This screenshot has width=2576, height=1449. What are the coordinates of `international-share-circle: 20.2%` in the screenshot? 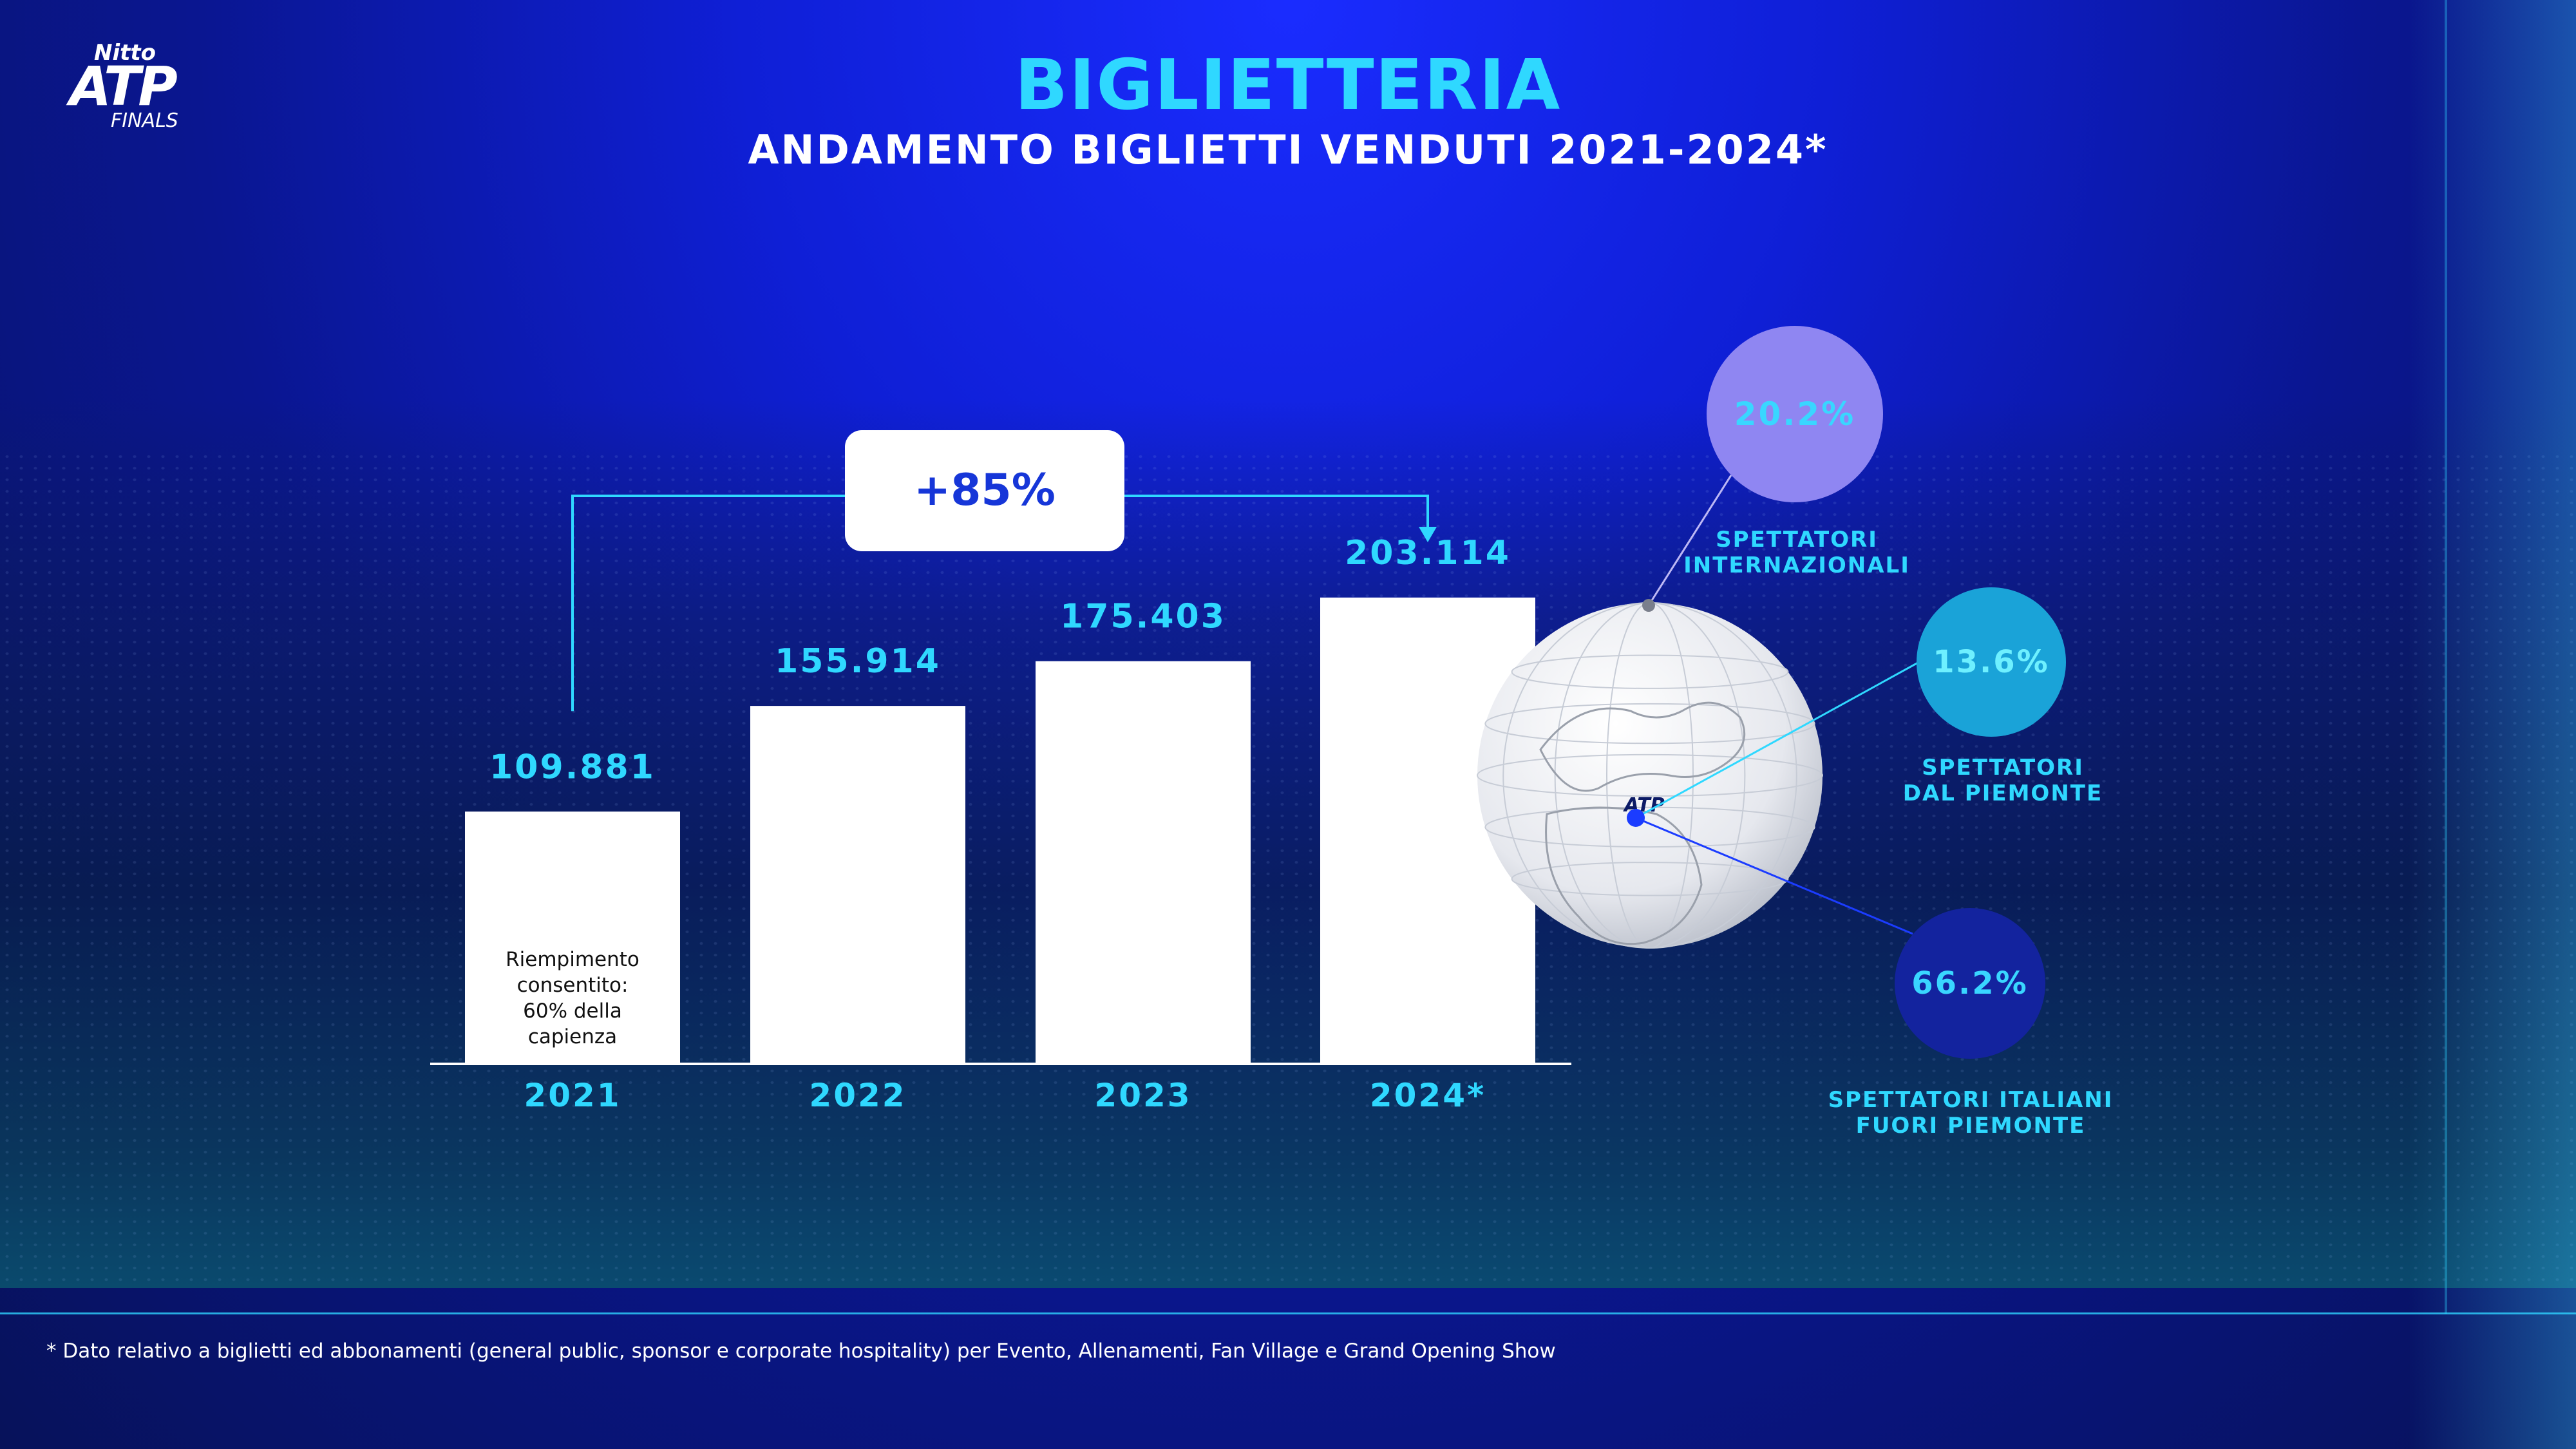 It's located at (1795, 414).